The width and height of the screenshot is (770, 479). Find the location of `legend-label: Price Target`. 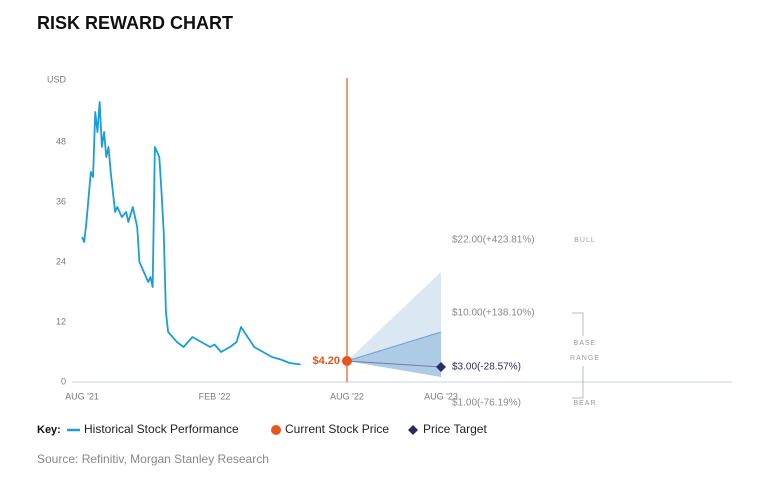

legend-label: Price Target is located at coordinates (455, 429).